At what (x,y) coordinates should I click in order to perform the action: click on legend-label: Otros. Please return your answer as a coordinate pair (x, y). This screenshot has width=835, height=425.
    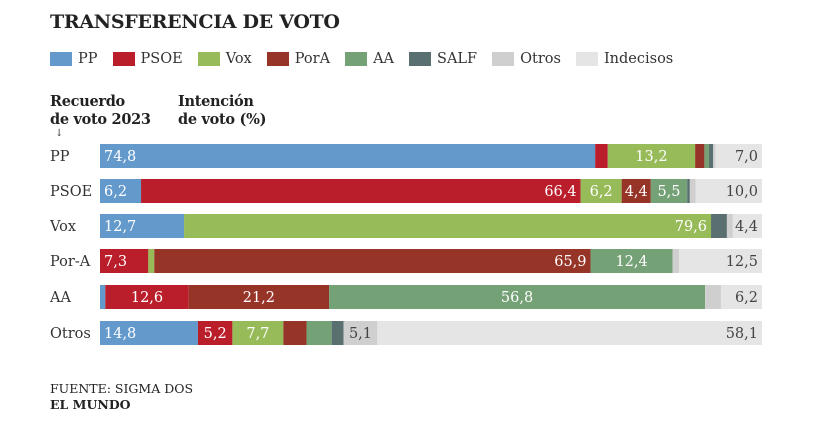
    Looking at the image, I should click on (540, 59).